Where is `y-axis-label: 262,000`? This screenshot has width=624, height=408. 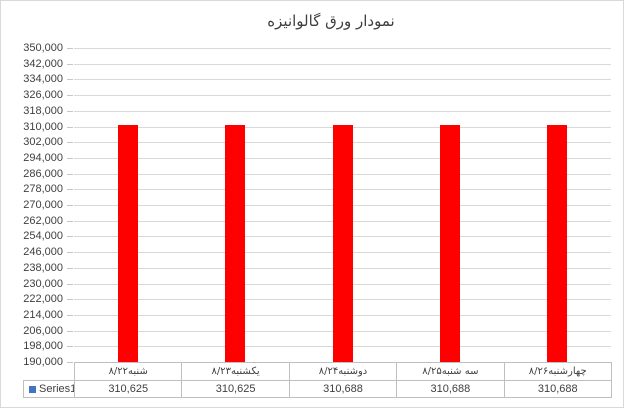 y-axis-label: 262,000 is located at coordinates (43, 221).